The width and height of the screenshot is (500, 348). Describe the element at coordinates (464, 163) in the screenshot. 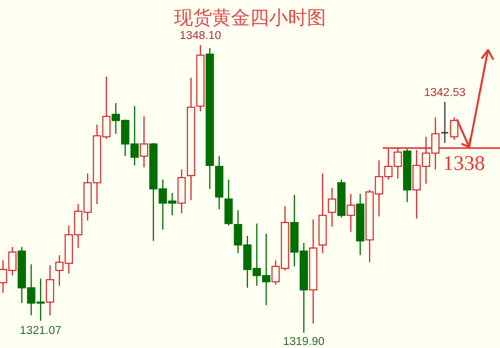

I see `ref-line-label: 1338` at that location.